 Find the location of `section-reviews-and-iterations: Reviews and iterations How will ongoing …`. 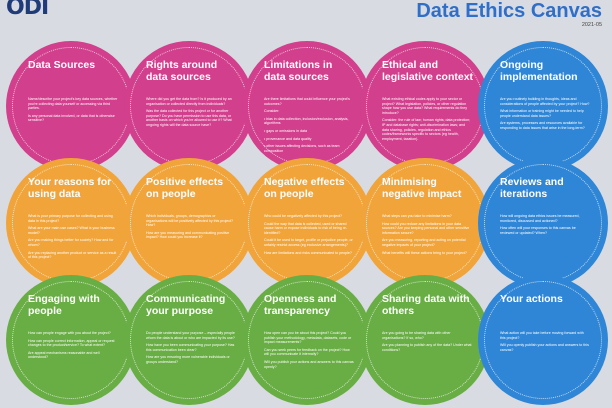

section-reviews-and-iterations: Reviews and iterations How will ongoing … is located at coordinates (543, 223).